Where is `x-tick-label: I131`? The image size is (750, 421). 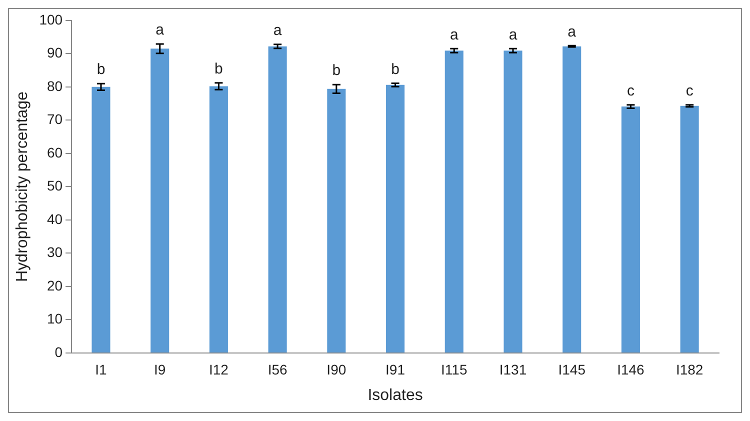
x-tick-label: I131 is located at coordinates (513, 369).